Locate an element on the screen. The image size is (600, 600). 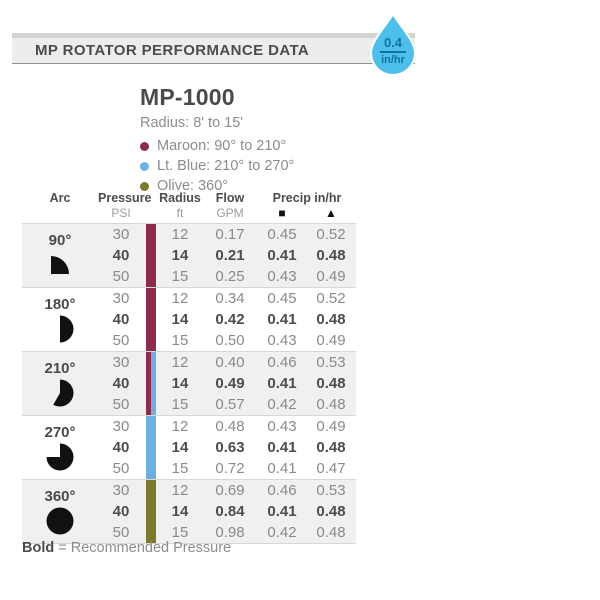
arc-cell: 180° is located at coordinates (60, 319).